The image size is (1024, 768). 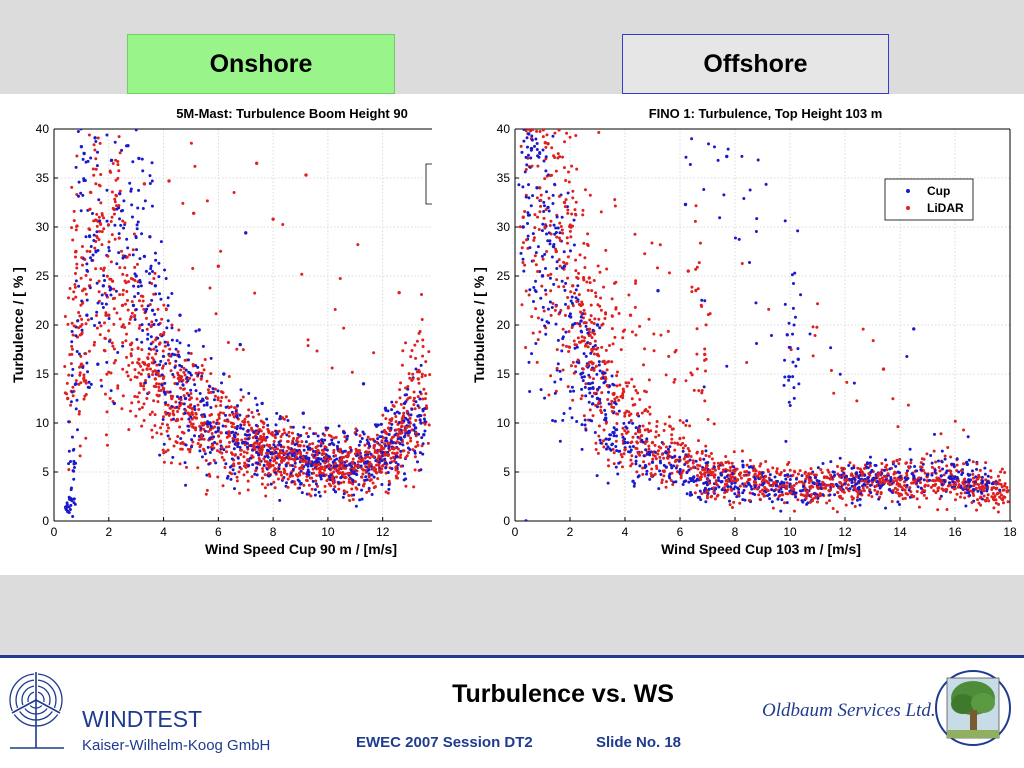 What do you see at coordinates (504, 129) in the screenshot?
I see `y-tick-label: 40` at bounding box center [504, 129].